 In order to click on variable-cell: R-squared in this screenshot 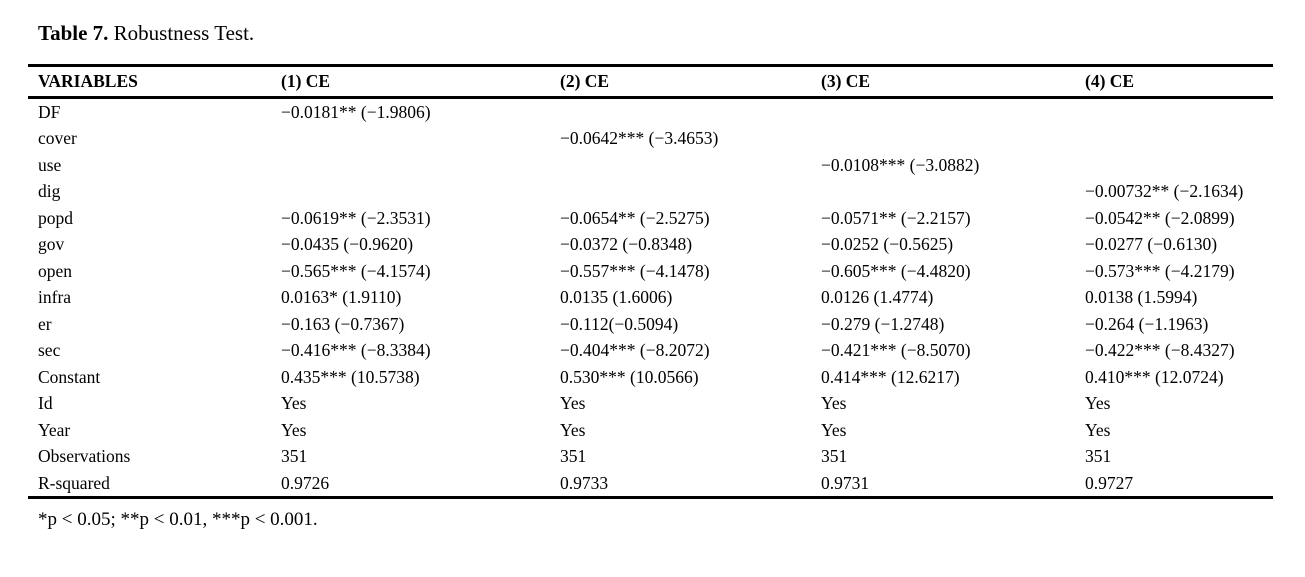, I will do `click(74, 482)`.